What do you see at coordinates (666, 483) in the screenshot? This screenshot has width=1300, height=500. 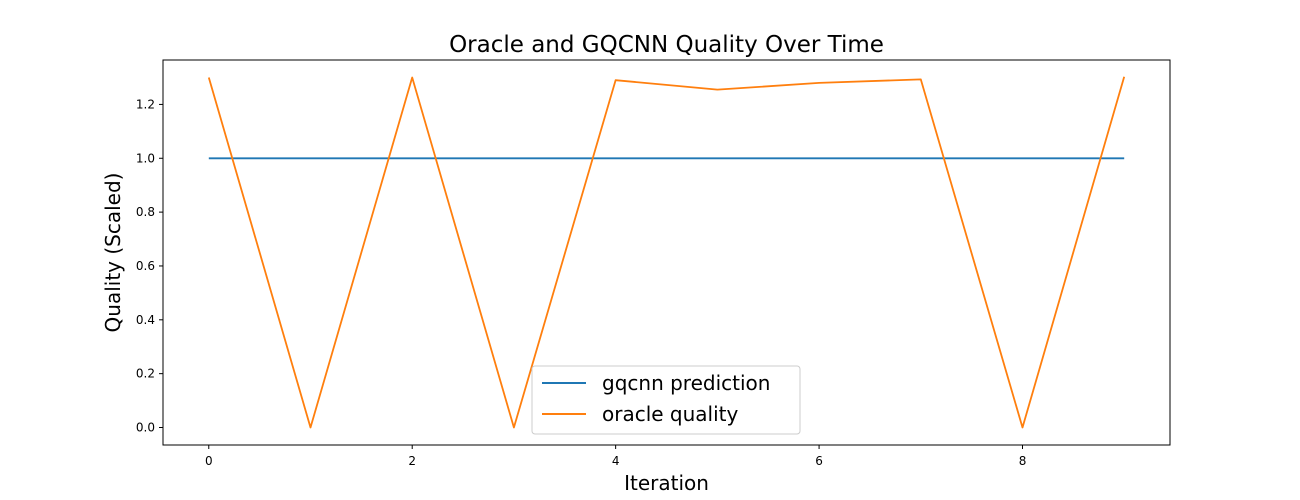 I see `x-axis-label: Iteration` at bounding box center [666, 483].